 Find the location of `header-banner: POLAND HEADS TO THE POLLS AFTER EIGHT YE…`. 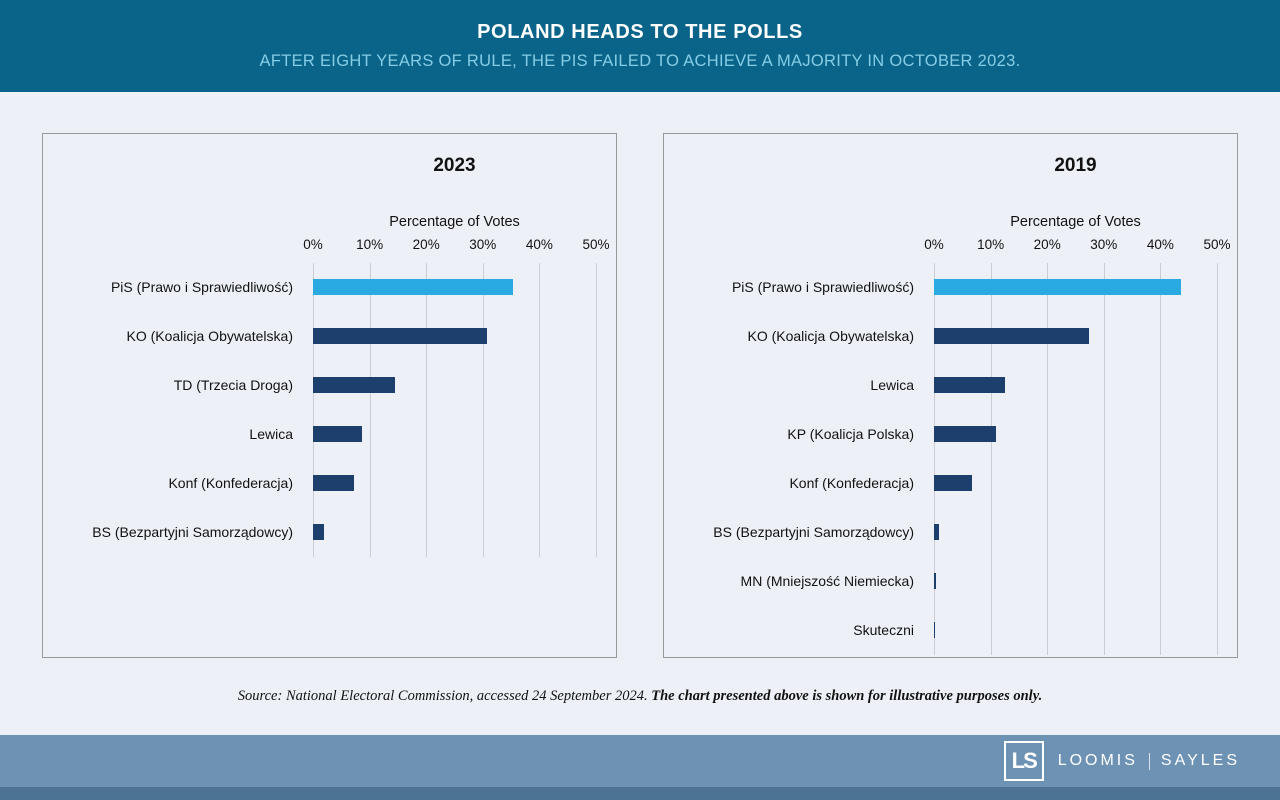

header-banner: POLAND HEADS TO THE POLLS AFTER EIGHT YE… is located at coordinates (640, 46).